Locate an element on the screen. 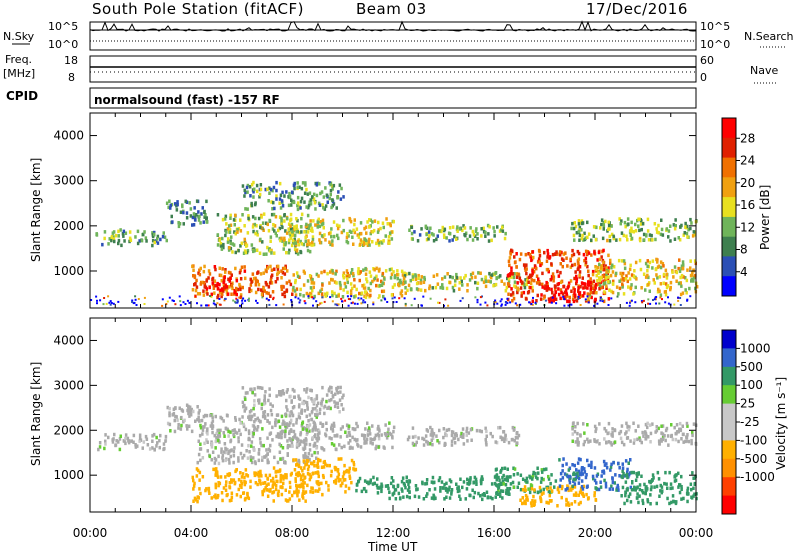 The width and height of the screenshot is (800, 554). power-ylabel: Slant Range [km] is located at coordinates (36, 210).